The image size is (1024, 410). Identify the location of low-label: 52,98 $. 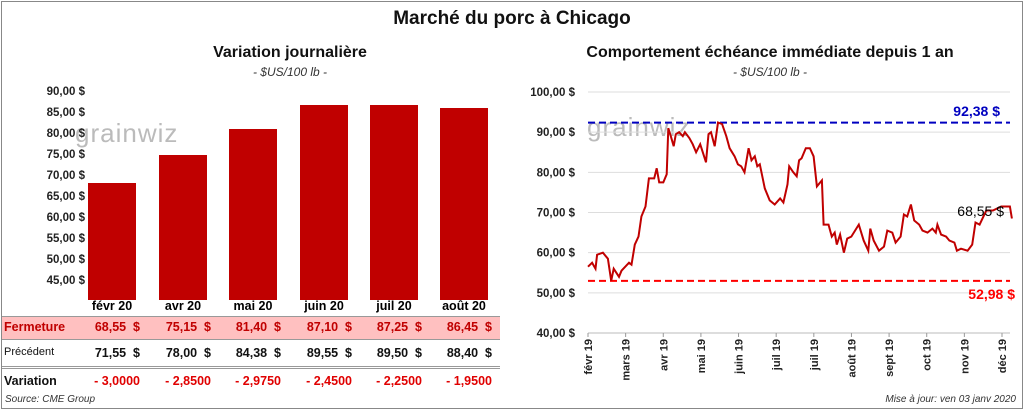
(991, 294).